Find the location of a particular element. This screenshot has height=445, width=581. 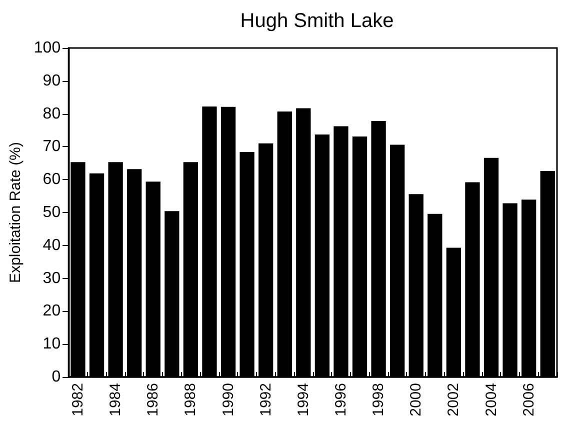

x-tick-label: 1986 is located at coordinates (153, 399).